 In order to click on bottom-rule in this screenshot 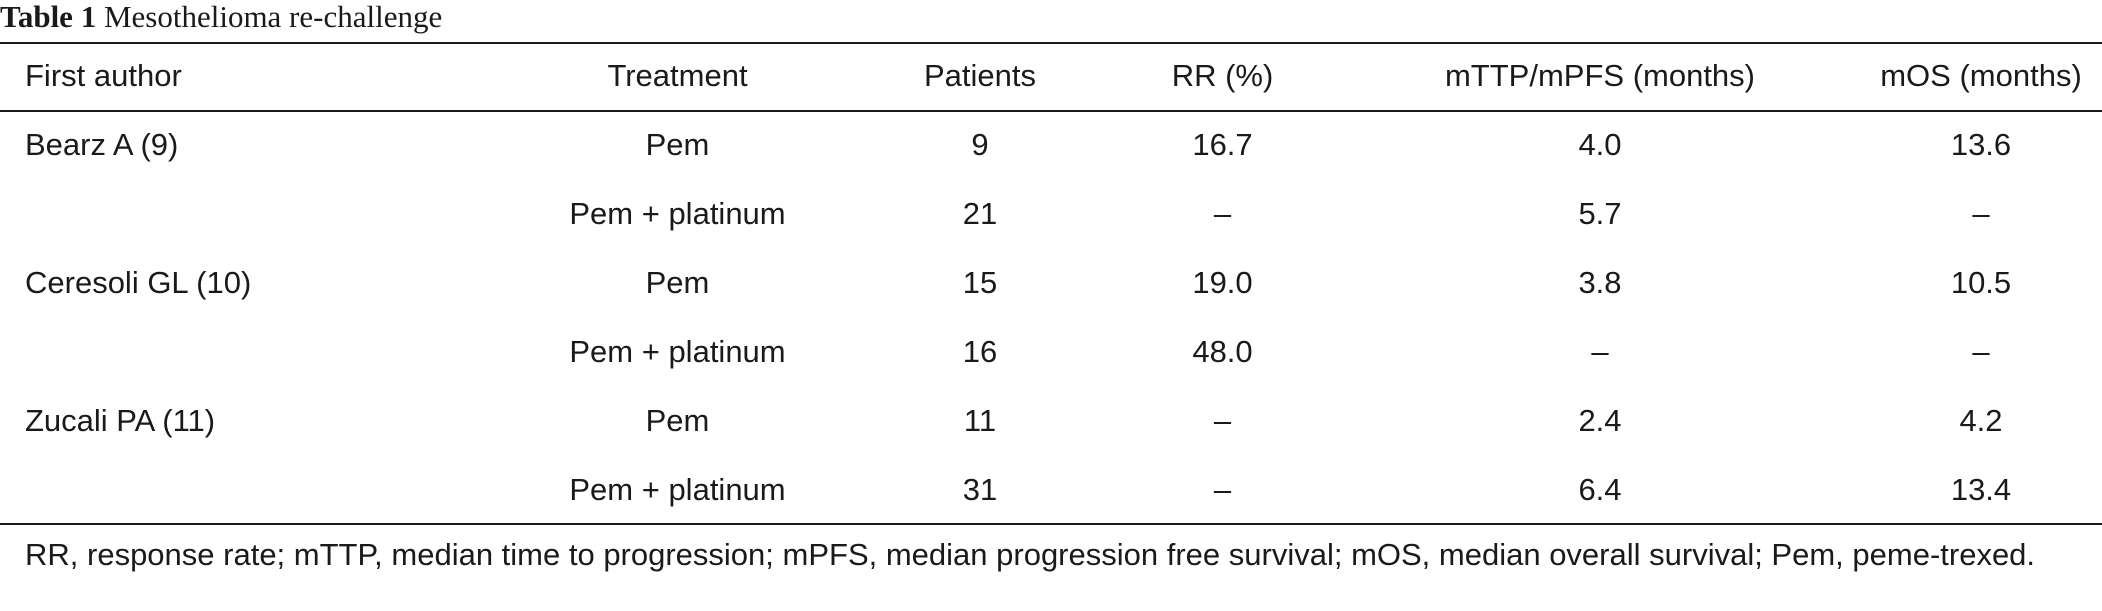, I will do `click(1051, 524)`.